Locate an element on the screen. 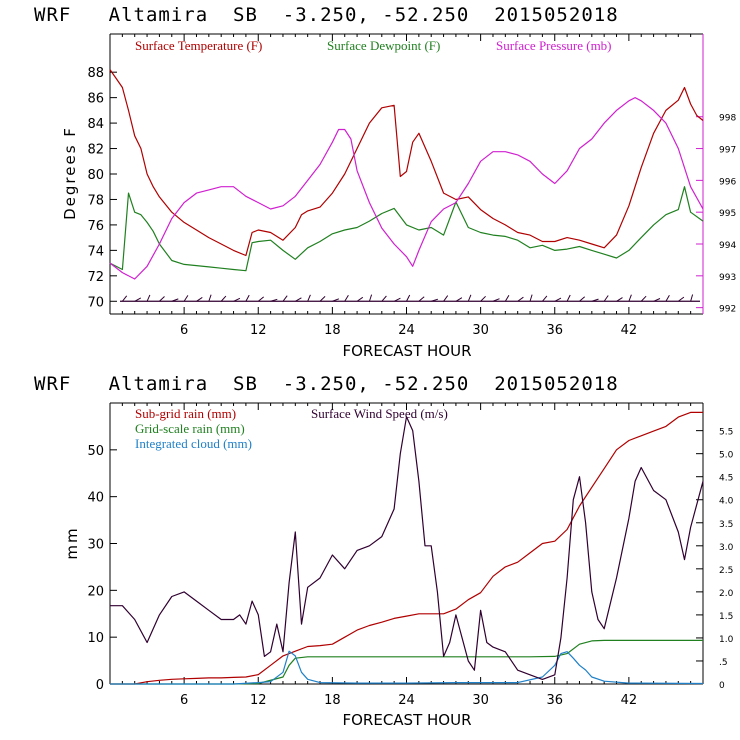 The image size is (740, 740). bottom-y2tick-label: 3.0 is located at coordinates (726, 548).